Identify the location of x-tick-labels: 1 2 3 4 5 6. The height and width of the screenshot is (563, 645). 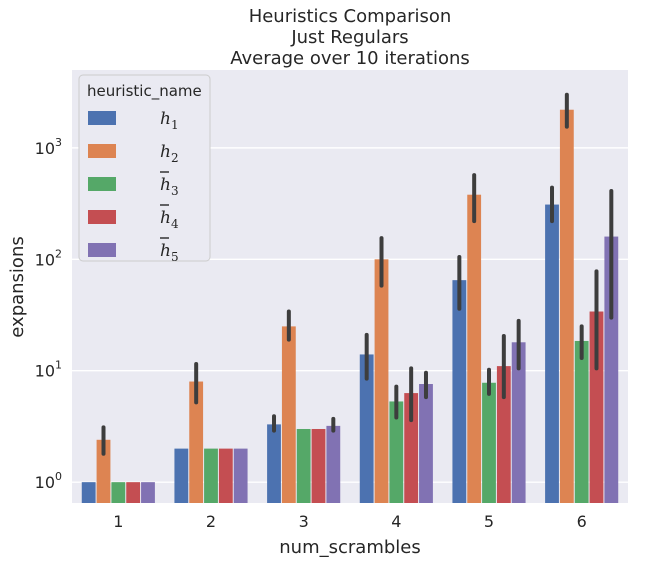
(350, 521).